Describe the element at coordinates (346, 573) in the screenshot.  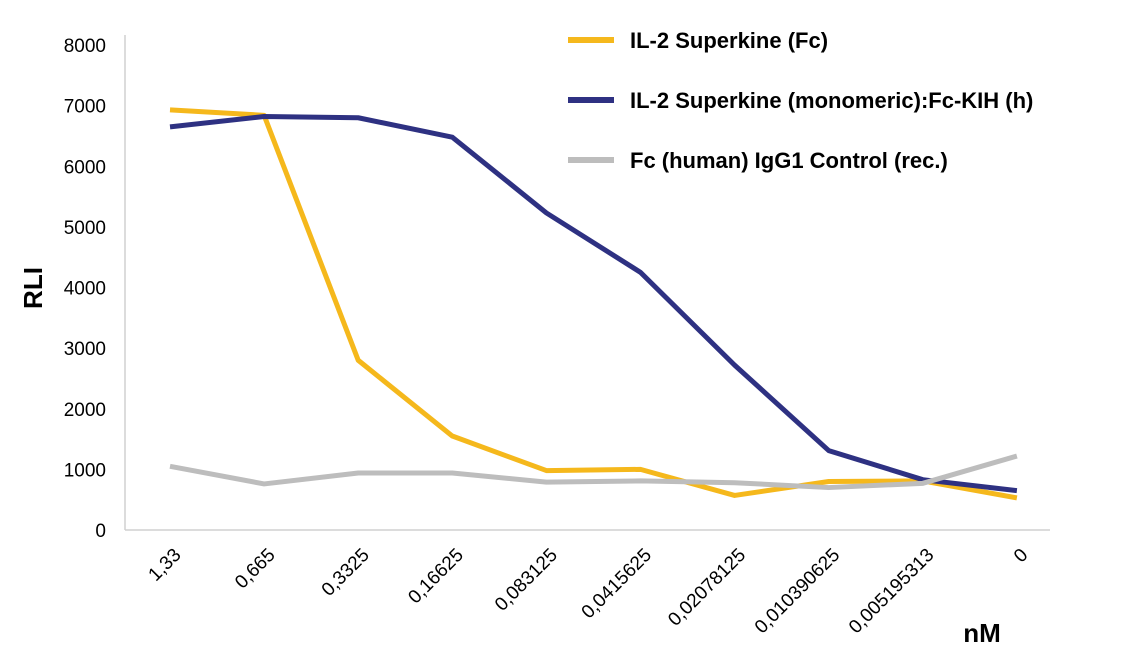
I see `x-tick-label: 0,3325` at that location.